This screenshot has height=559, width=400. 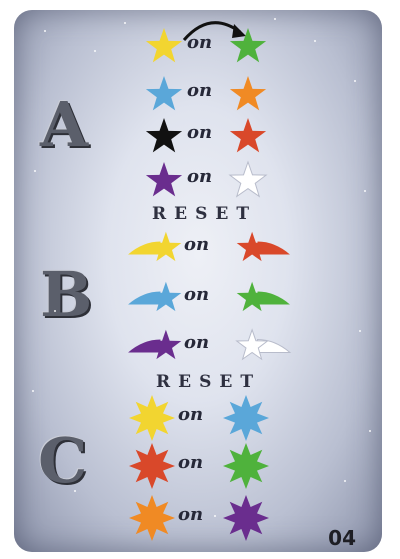 I want to click on card-number: 04, so click(x=342, y=538).